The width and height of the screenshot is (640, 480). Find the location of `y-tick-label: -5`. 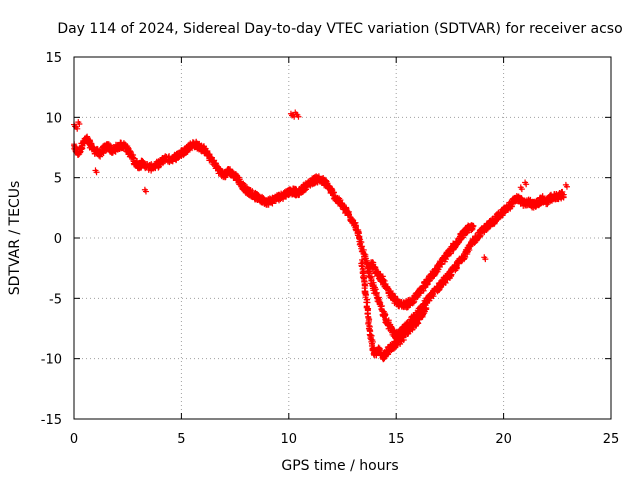

y-tick-label: -5 is located at coordinates (55, 299).